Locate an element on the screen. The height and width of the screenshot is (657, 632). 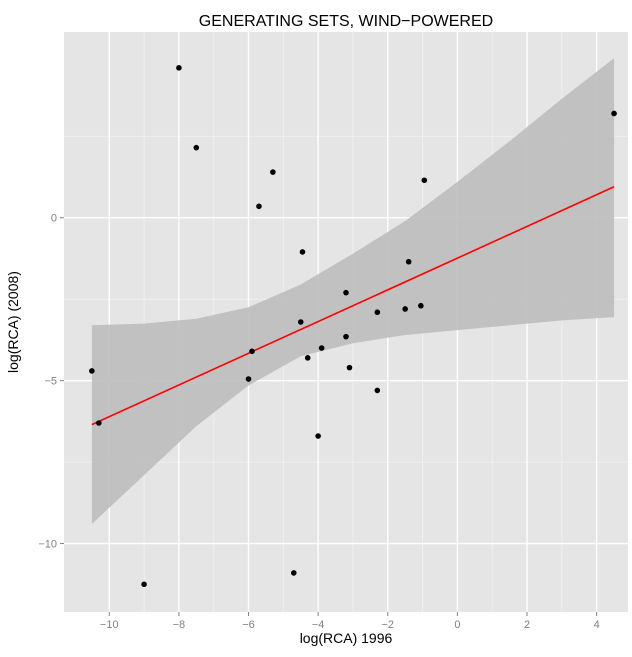
x-axis-ticks: −10 −8 −6 −4 −2 0 2 4 is located at coordinates (350, 621).